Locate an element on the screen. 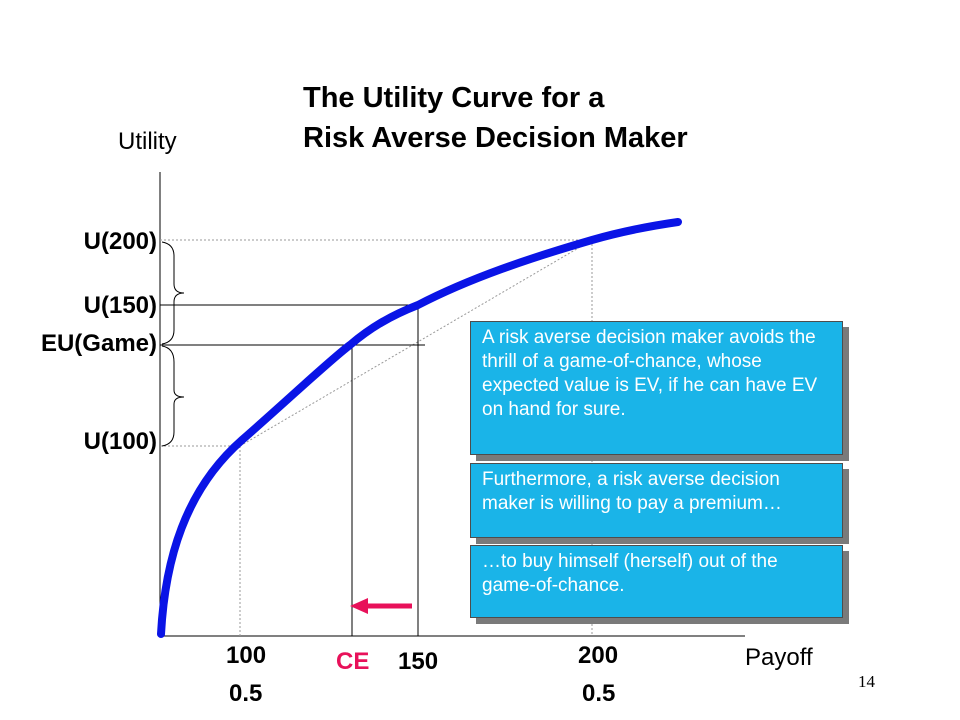 This screenshot has height=720, width=960. y-axis-label: Utility is located at coordinates (147, 141).